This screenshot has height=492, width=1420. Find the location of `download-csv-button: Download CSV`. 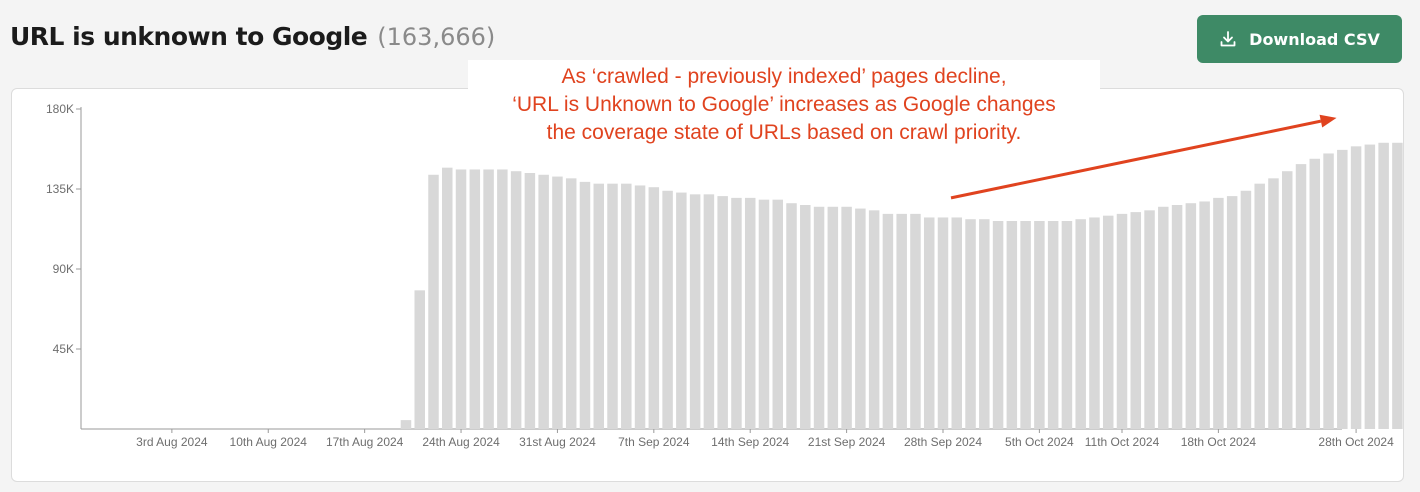

download-csv-button: Download CSV is located at coordinates (1299, 39).